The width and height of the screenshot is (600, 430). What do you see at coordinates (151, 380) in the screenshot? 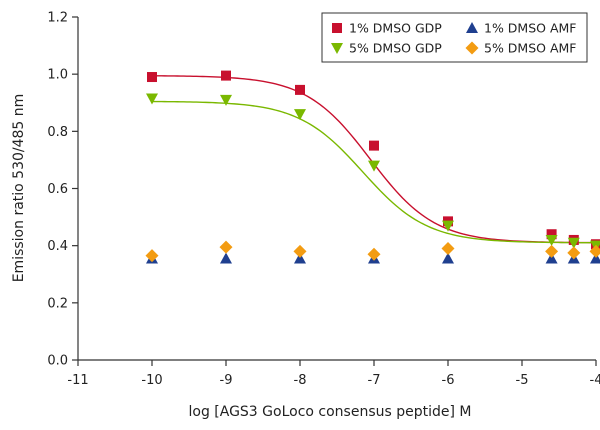
I see `x-tick-label: -10` at bounding box center [151, 380].